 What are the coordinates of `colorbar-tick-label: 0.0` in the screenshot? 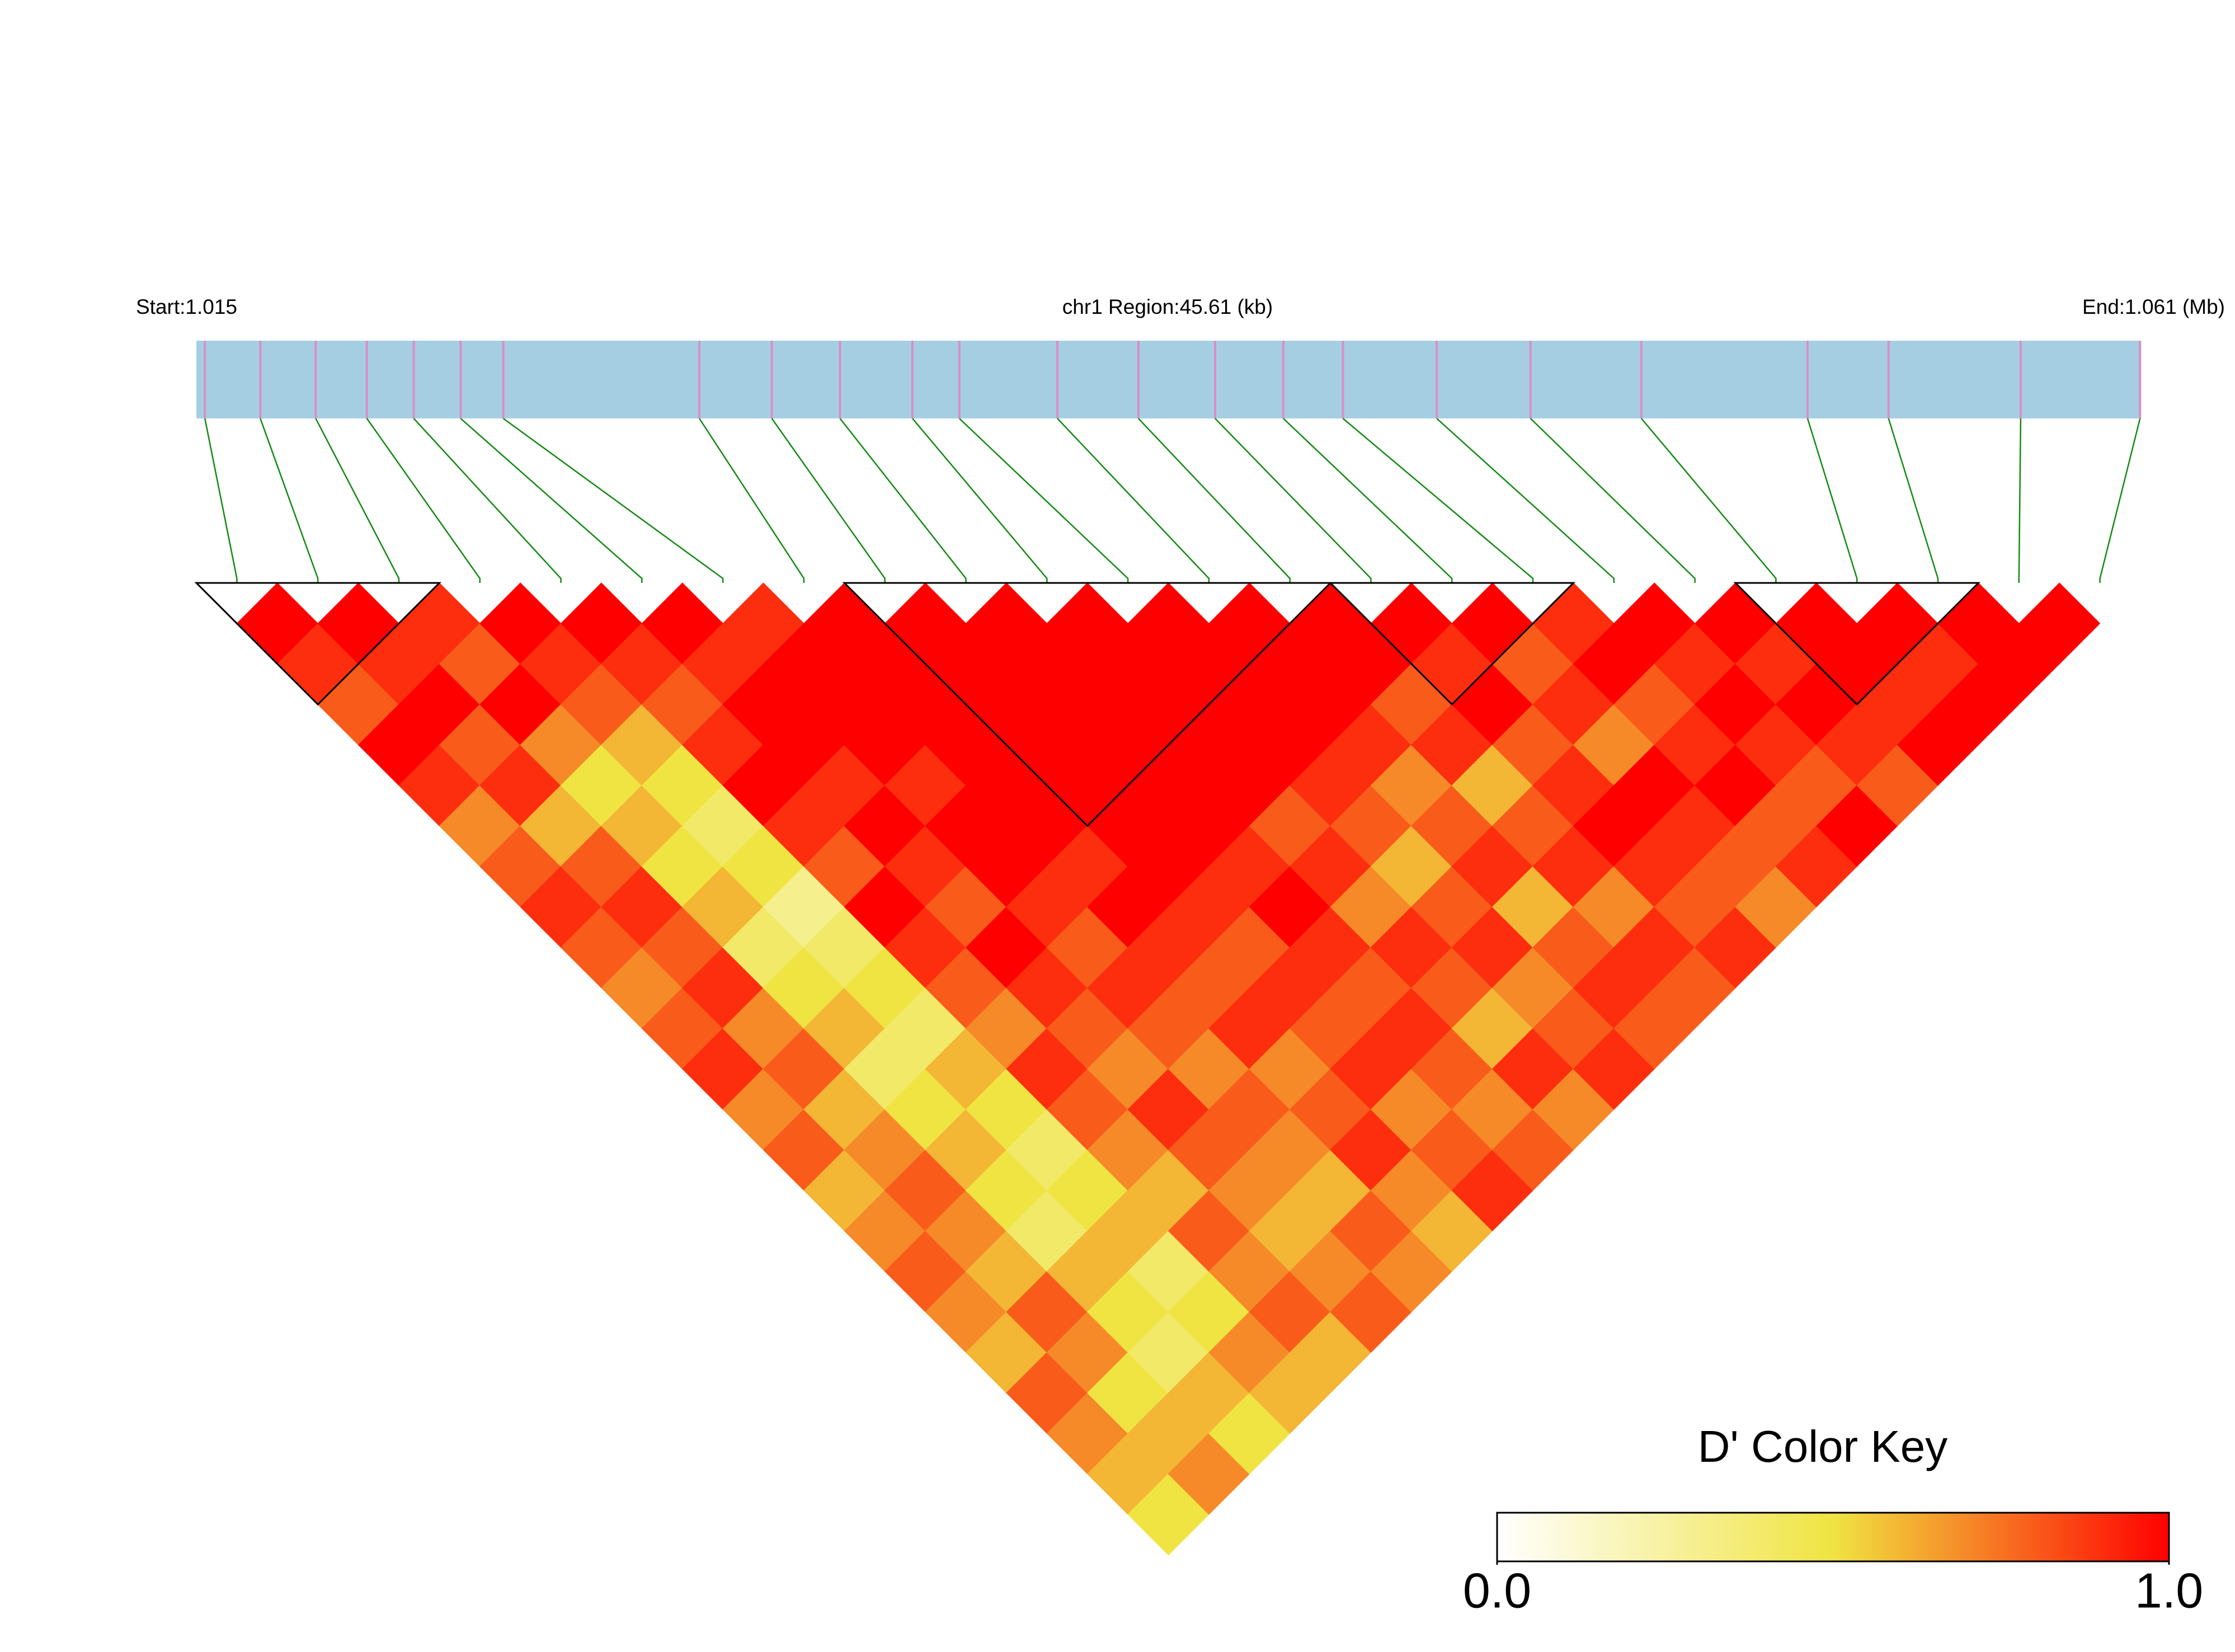 It's located at (1497, 1590).